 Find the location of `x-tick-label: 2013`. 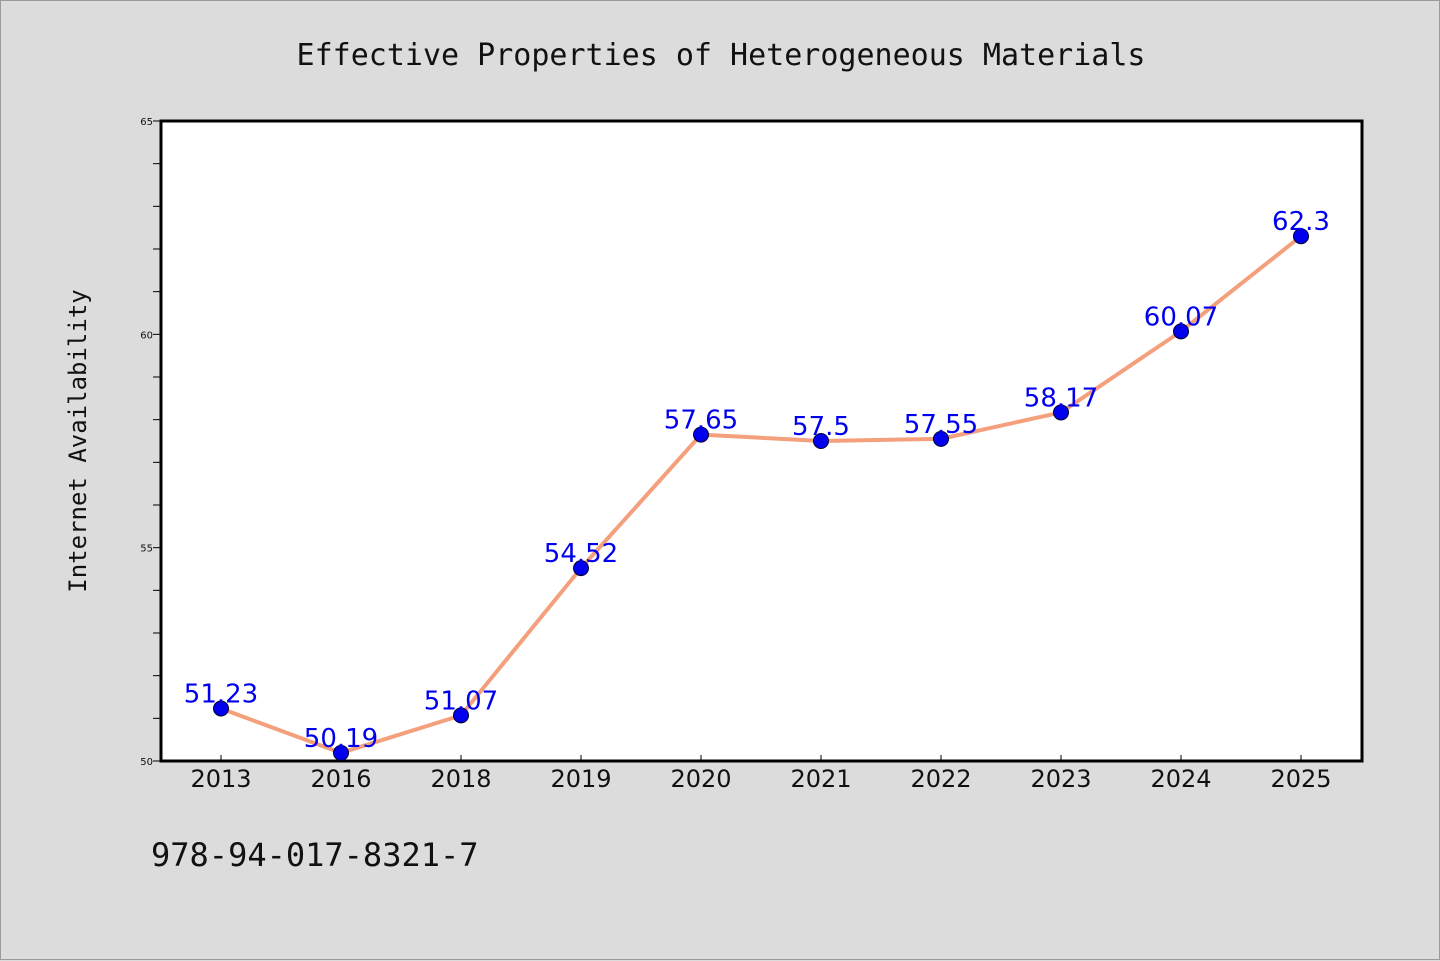

x-tick-label: 2013 is located at coordinates (220, 779).